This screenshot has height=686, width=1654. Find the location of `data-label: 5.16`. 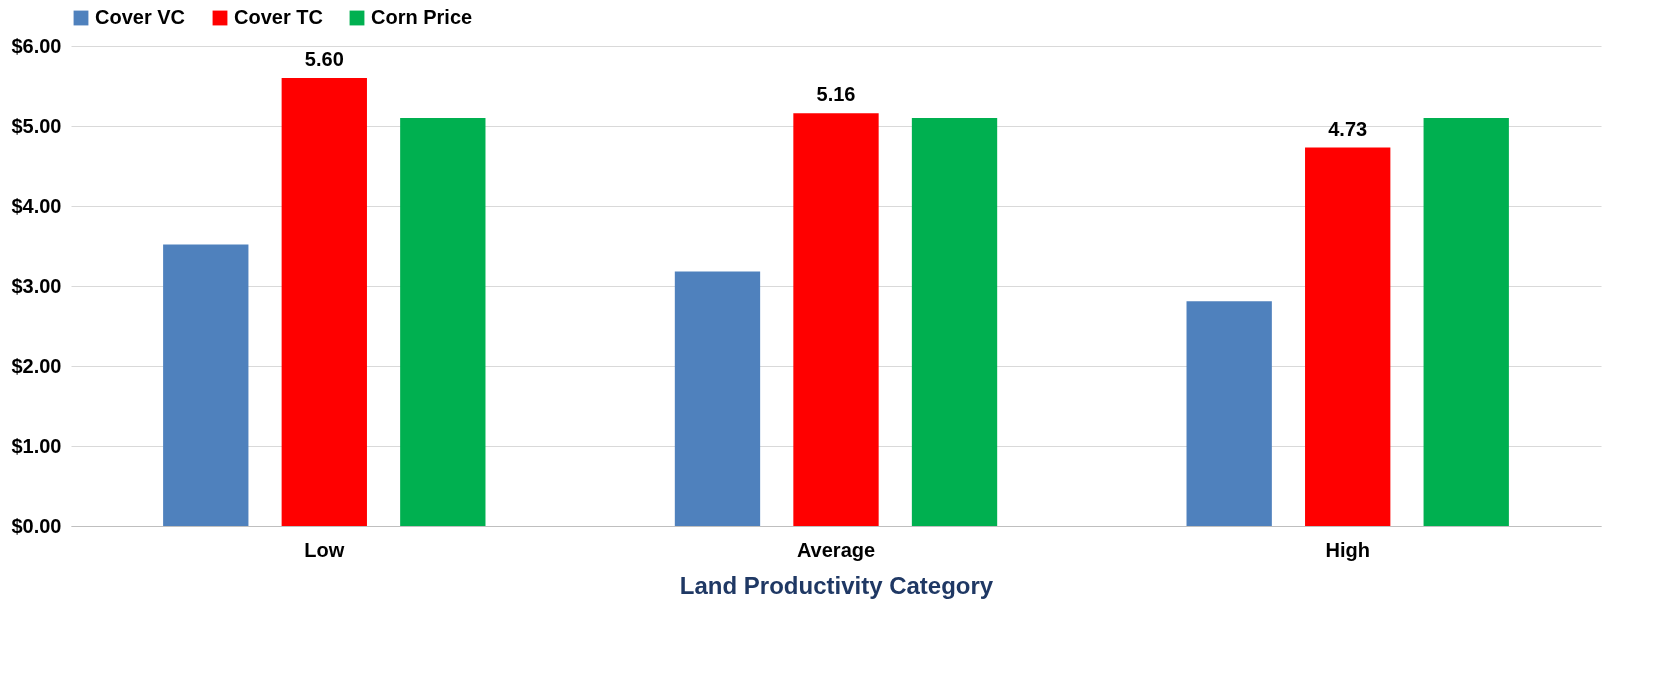

data-label: 5.16 is located at coordinates (836, 94).